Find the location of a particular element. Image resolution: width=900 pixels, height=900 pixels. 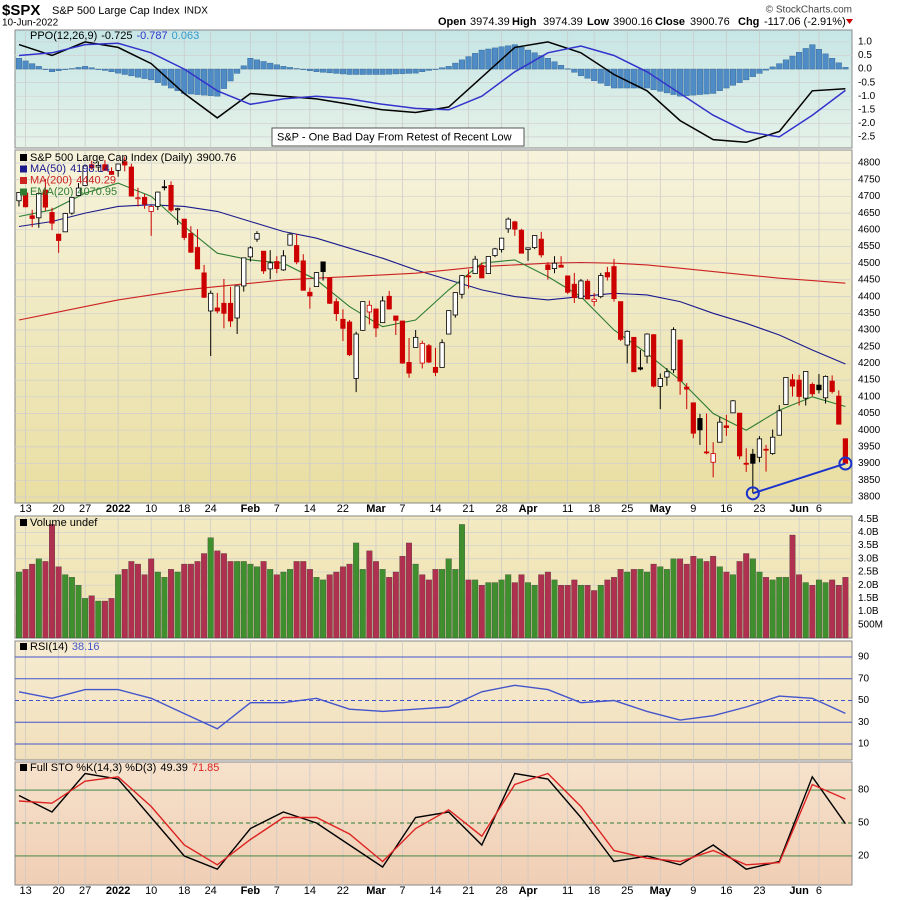

date: 10-Jun-2022 is located at coordinates (30, 23).